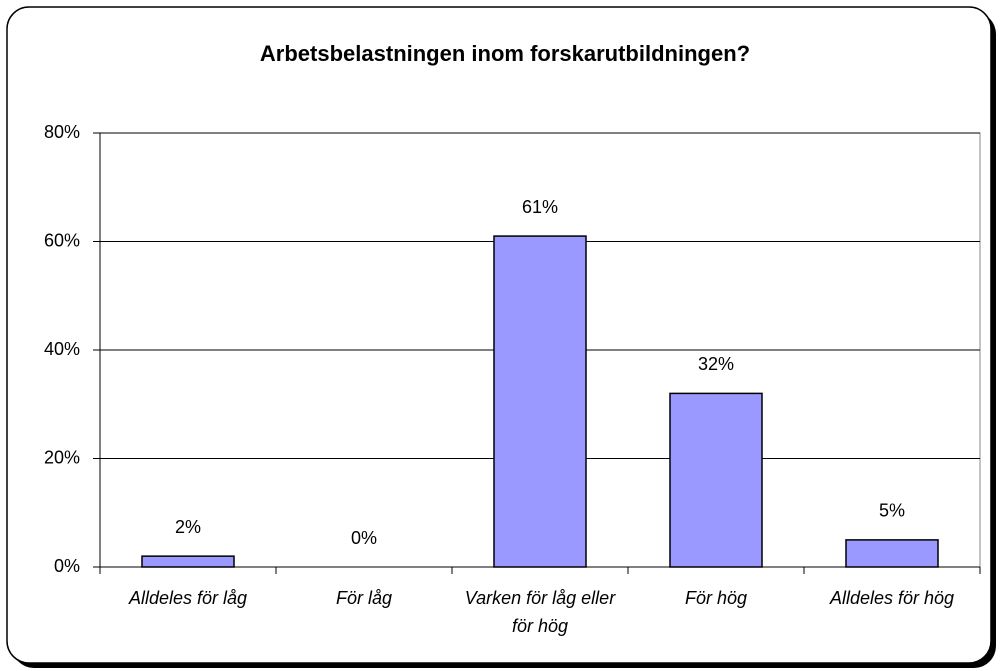 This screenshot has width=1000, height=671. I want to click on value-label: 5%, so click(892, 511).